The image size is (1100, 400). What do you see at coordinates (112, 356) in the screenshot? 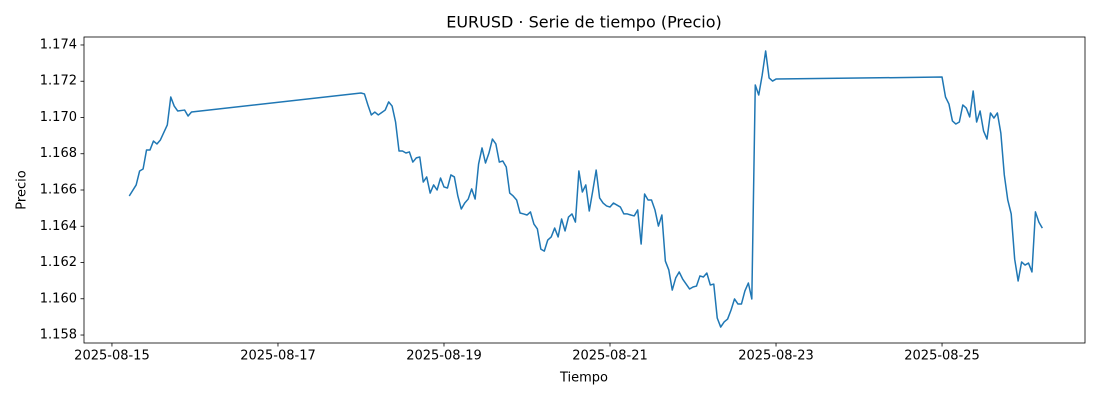
I see `x-tick-label: 2025-08-15` at bounding box center [112, 356].